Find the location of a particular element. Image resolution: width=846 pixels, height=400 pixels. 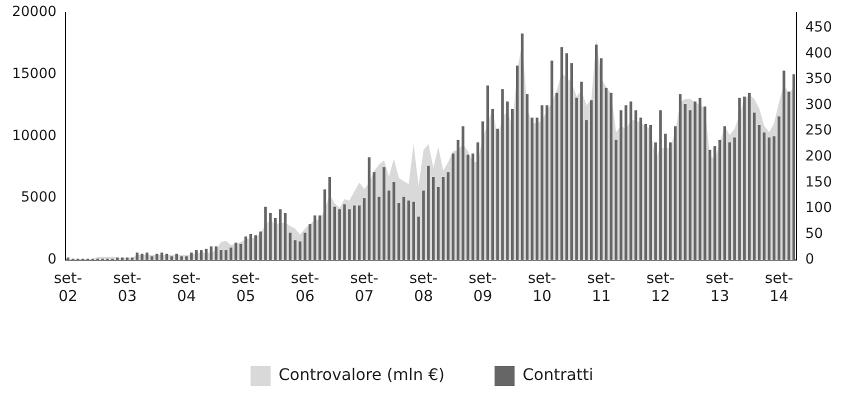

x-tick-label: set-03 is located at coordinates (127, 286).